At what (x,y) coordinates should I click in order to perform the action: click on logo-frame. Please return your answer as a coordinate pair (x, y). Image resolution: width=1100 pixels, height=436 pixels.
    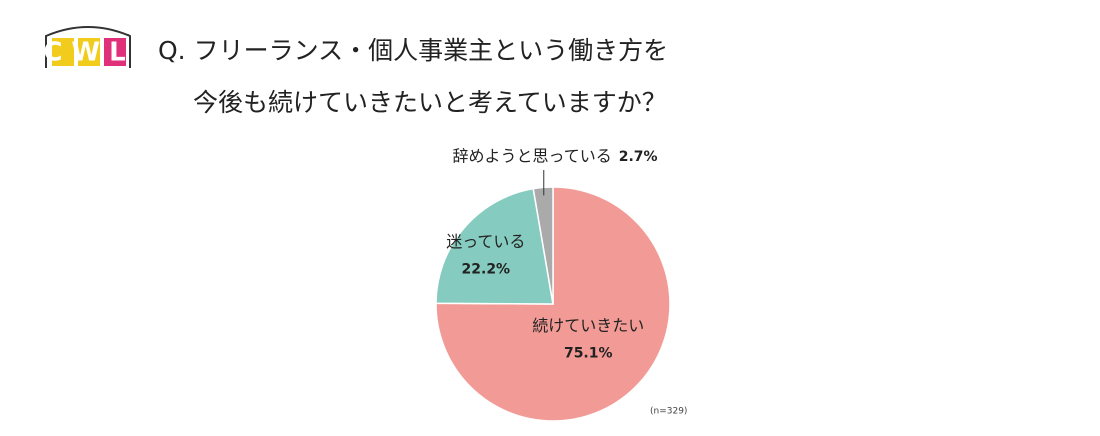
    Looking at the image, I should click on (88, 47).